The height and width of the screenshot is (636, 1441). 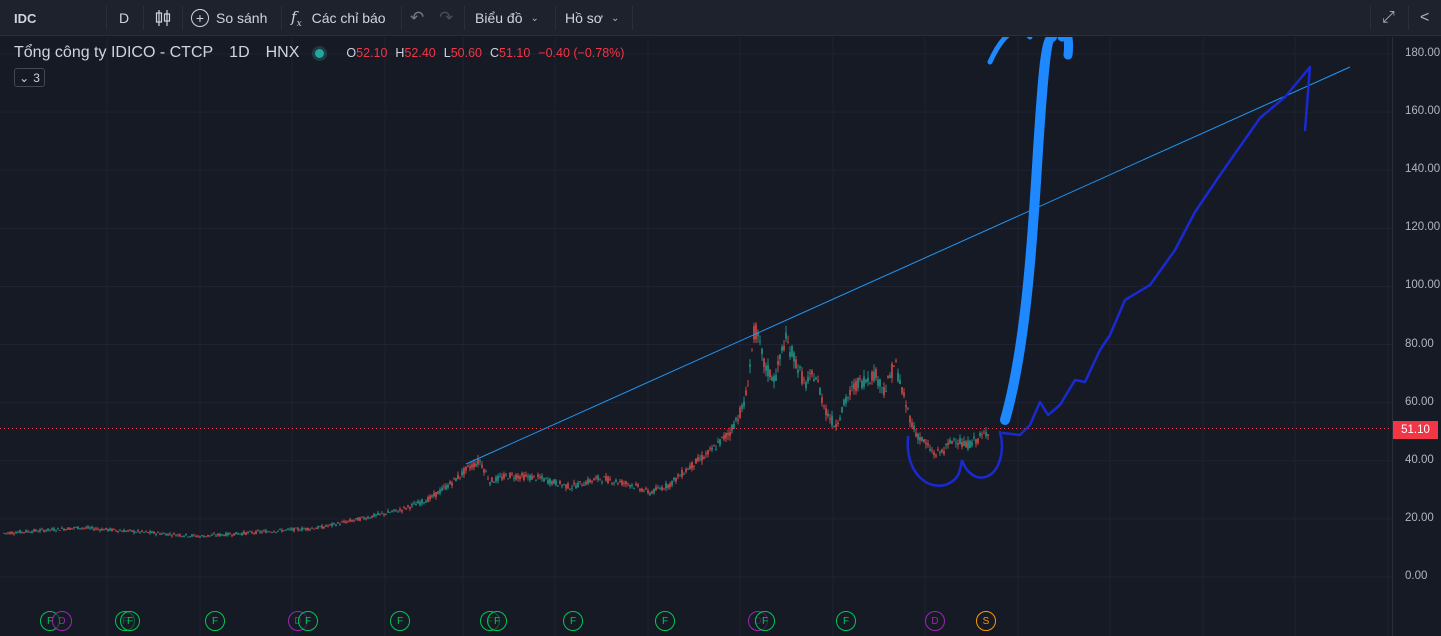 What do you see at coordinates (592, 18) in the screenshot?
I see `profile-button: Hồ sơ ⌄` at bounding box center [592, 18].